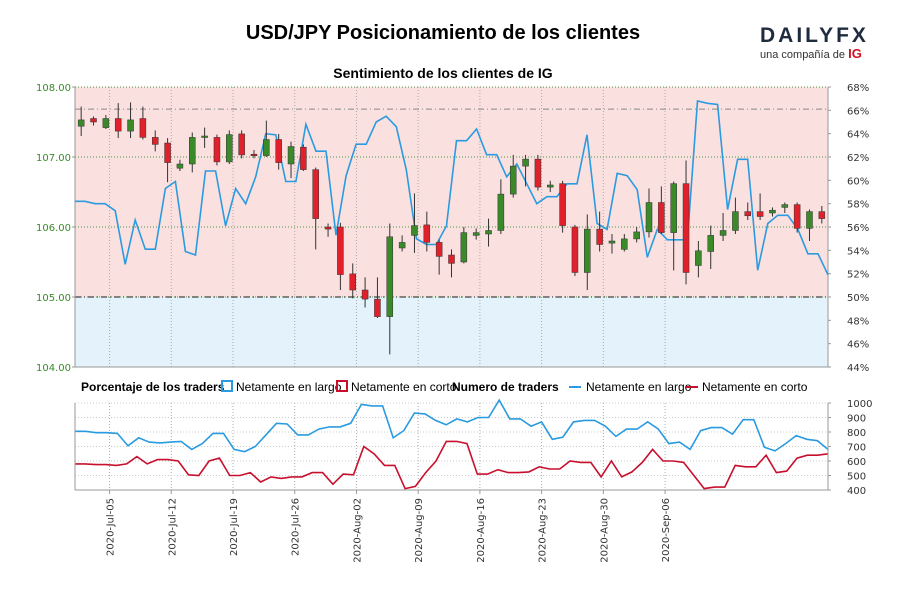 The width and height of the screenshot is (900, 600). What do you see at coordinates (452, 425) in the screenshot?
I see `traders-long-line` at bounding box center [452, 425].